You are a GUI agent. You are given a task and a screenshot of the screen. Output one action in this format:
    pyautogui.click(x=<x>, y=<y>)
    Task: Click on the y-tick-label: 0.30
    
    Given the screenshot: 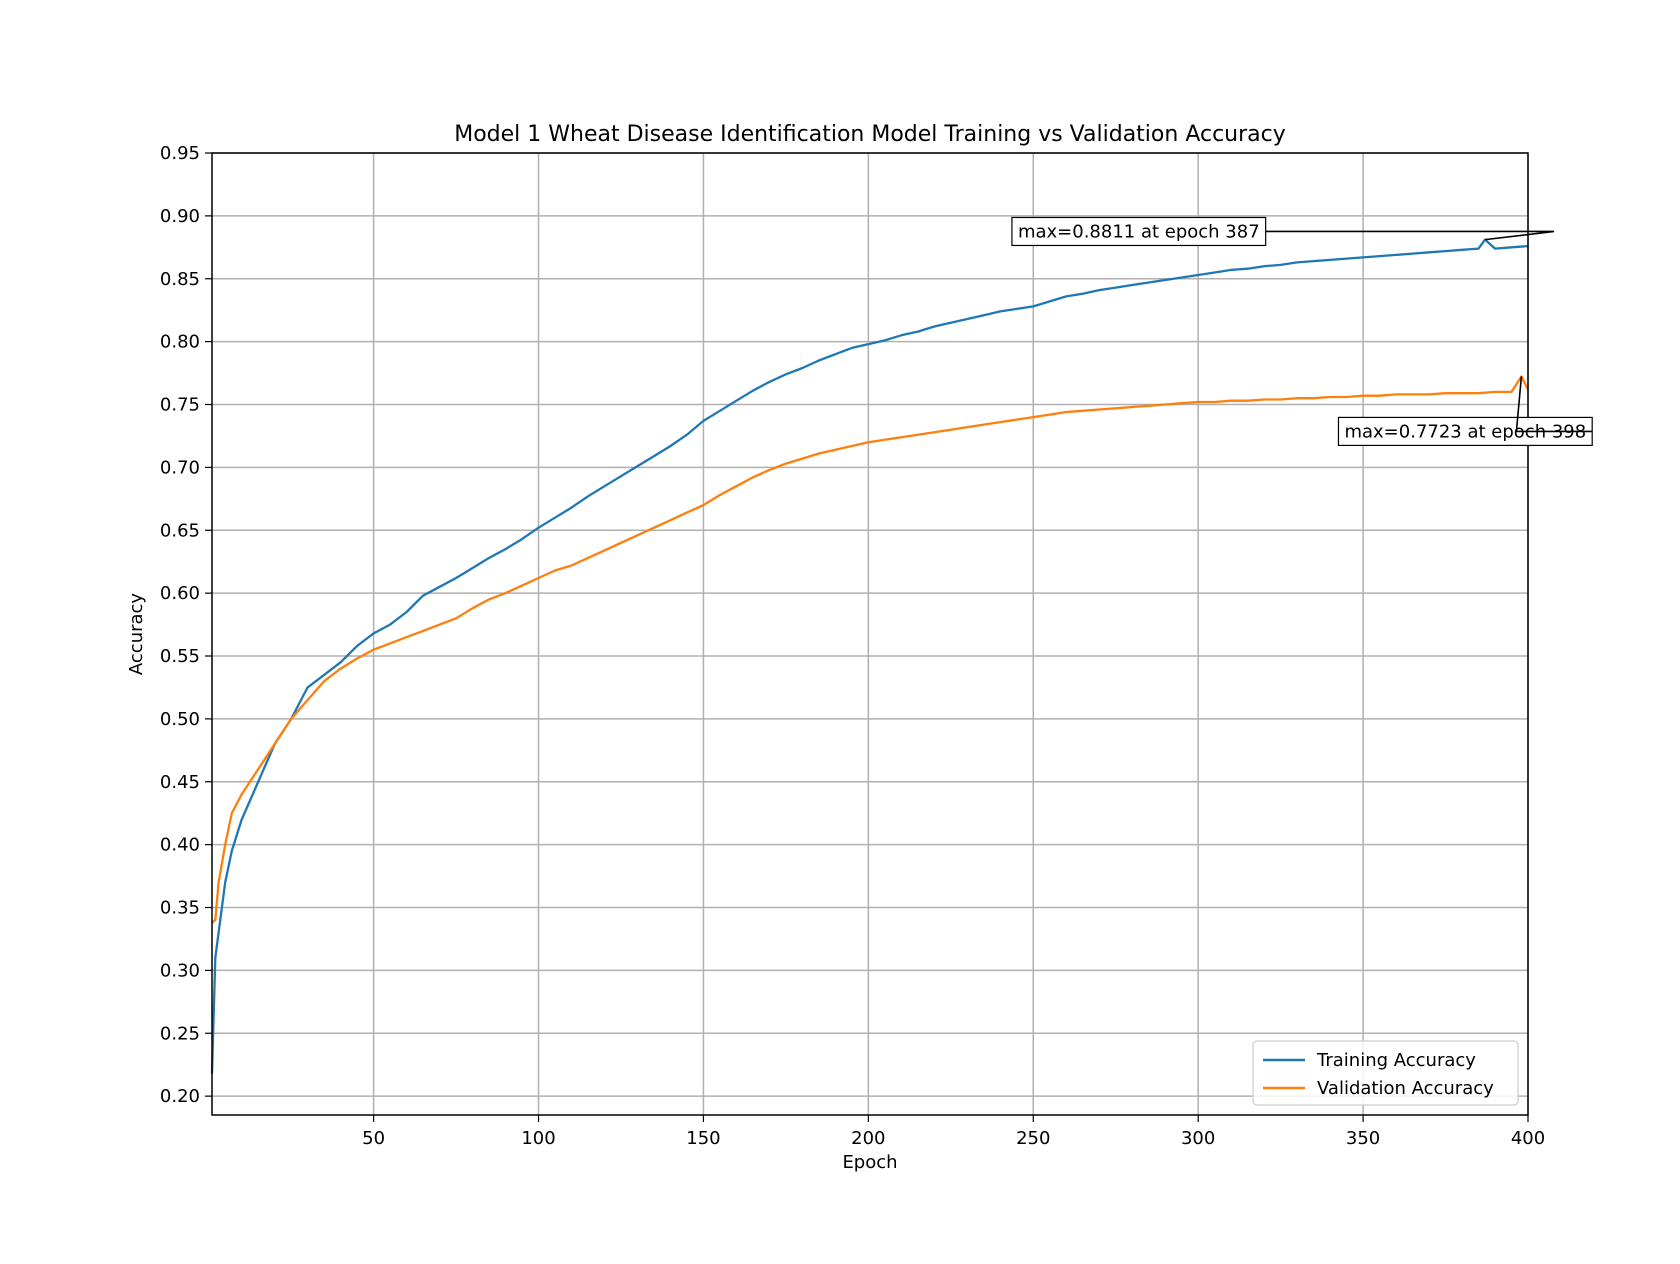 What is the action you would take?
    pyautogui.click(x=180, y=970)
    